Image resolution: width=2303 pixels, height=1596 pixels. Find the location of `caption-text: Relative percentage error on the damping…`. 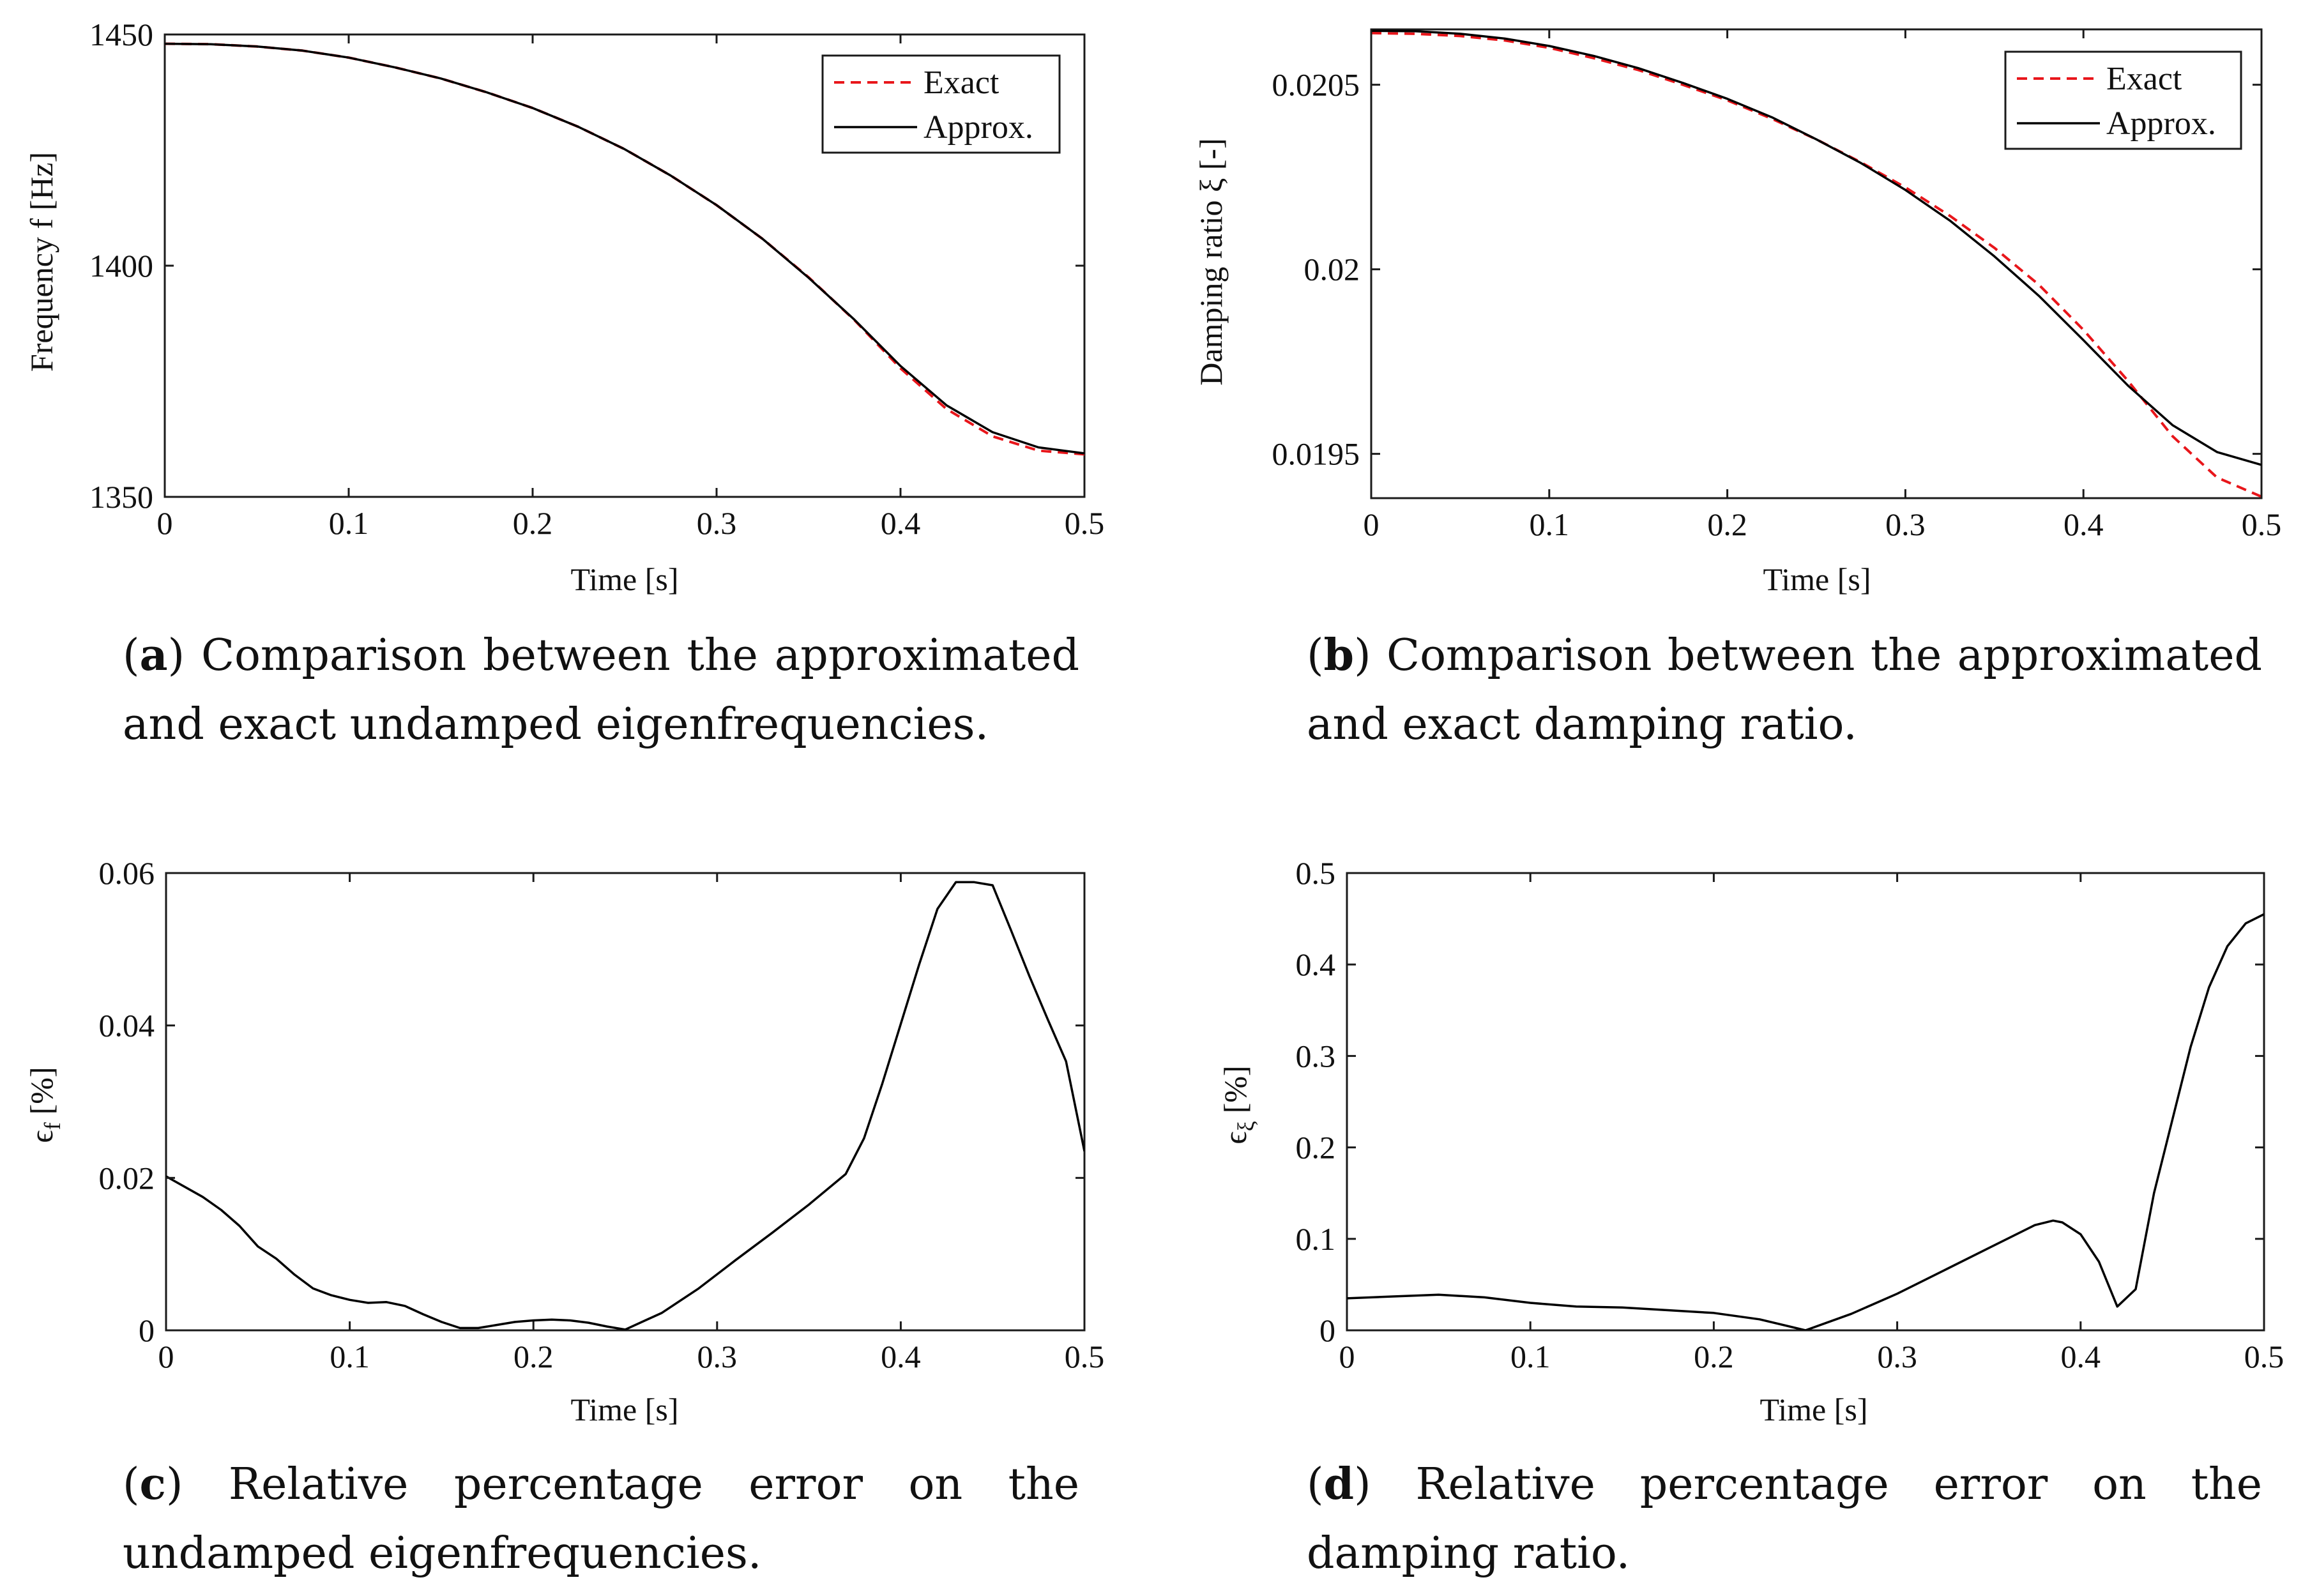

caption-text: Relative percentage error on the damping… is located at coordinates (1784, 1519).